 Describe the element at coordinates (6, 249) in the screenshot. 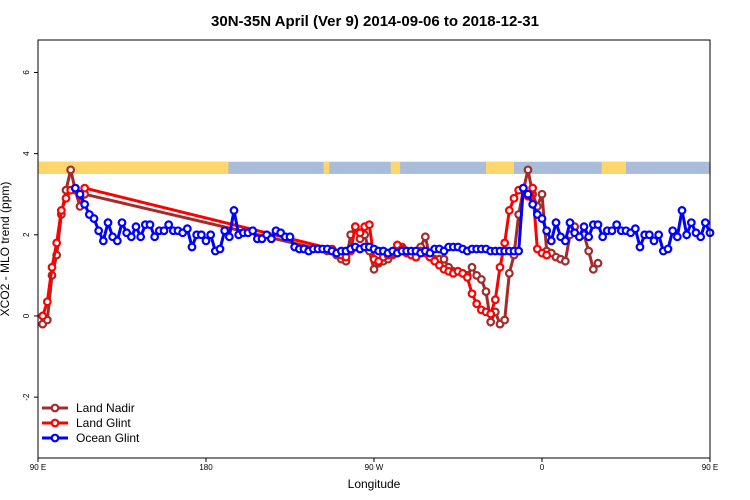

I see `y-axis-label: XCO2 - MLO trend (ppm)` at that location.